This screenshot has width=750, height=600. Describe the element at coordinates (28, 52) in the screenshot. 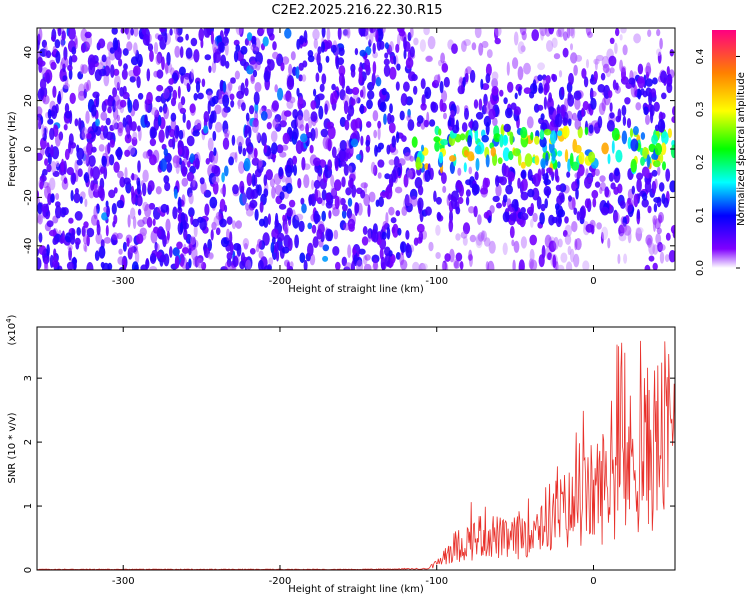

I see `y-tick-label: 40` at that location.